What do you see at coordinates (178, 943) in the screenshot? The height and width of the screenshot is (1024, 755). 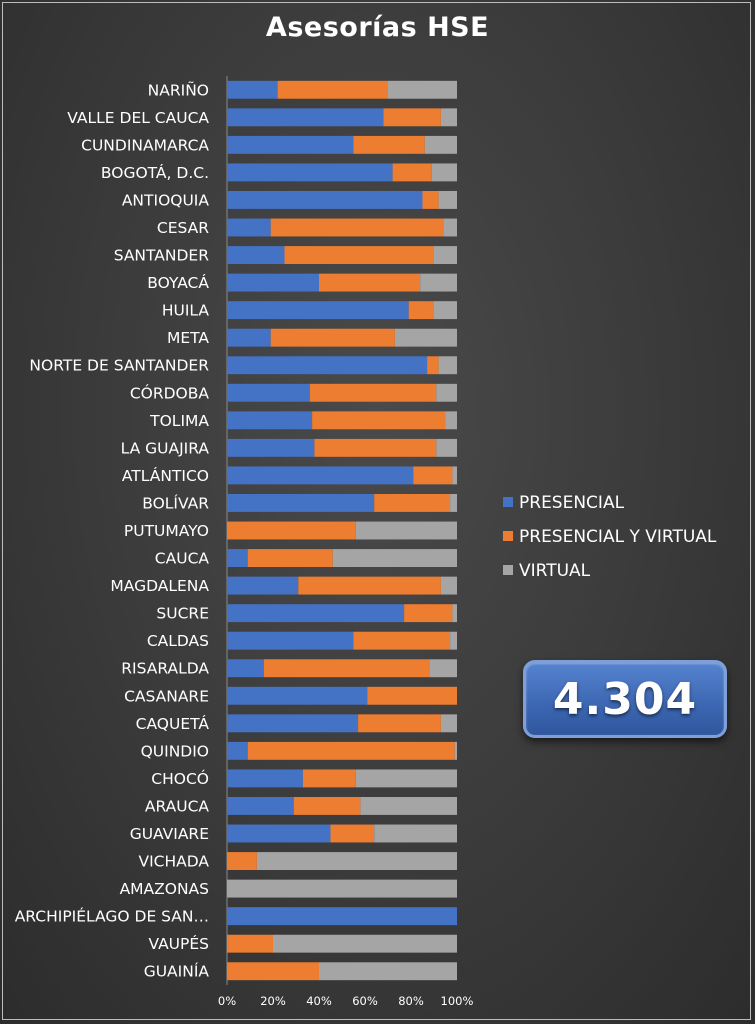 I see `category-label: VAUPÉS` at bounding box center [178, 943].